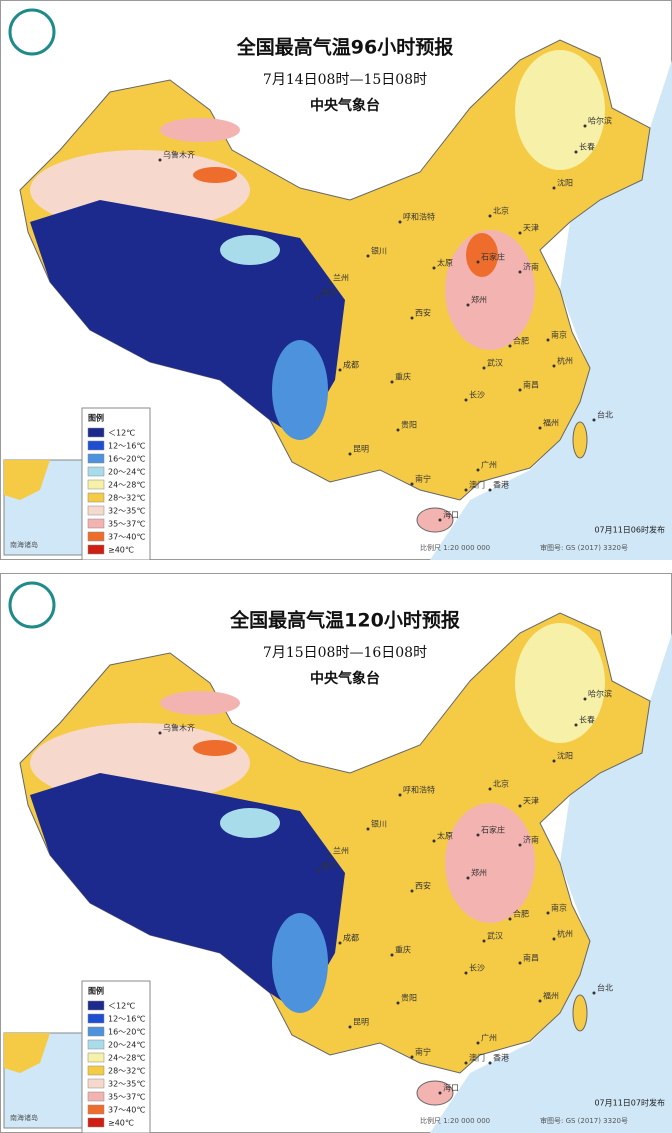 The image size is (672, 1133). What do you see at coordinates (121, 1006) in the screenshot?
I see `legend-label: ＜12℃` at bounding box center [121, 1006].